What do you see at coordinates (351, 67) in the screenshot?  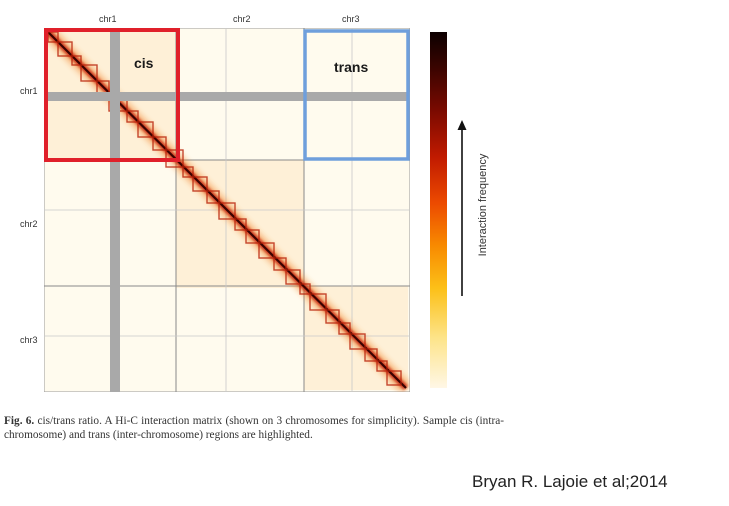 I see `trans-label: trans` at bounding box center [351, 67].